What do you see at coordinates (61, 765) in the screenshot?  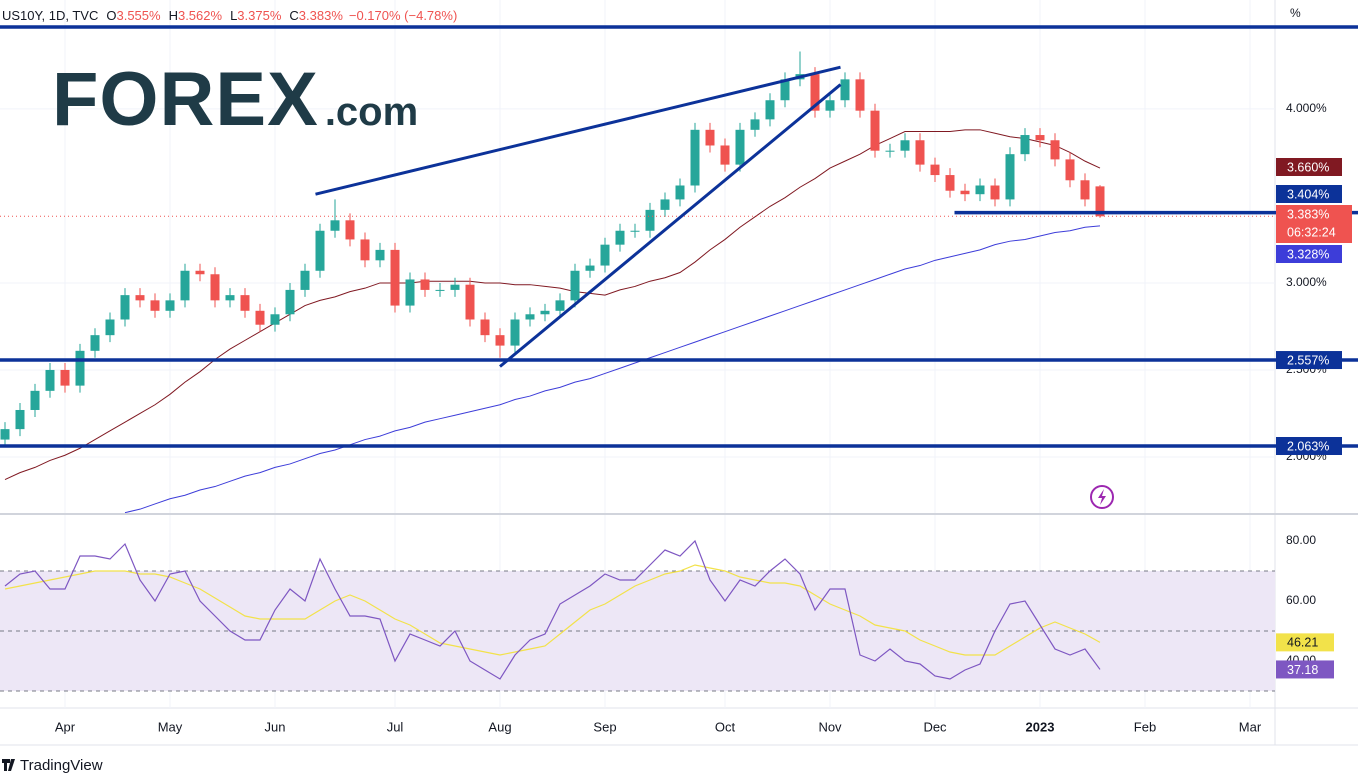 I see `footer-text: TradingView` at bounding box center [61, 765].